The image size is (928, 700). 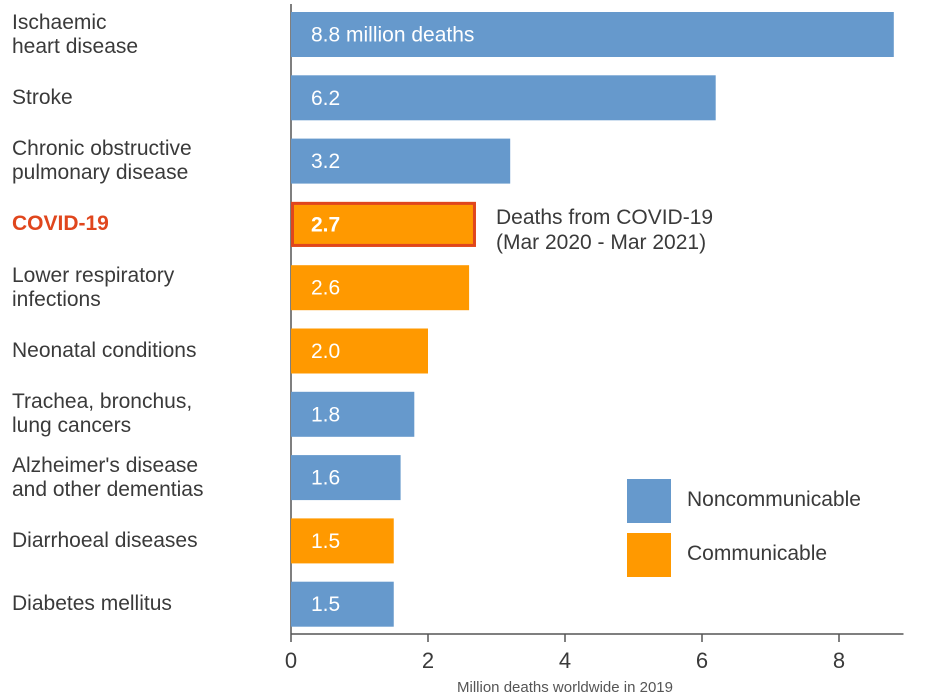 I want to click on bar-value-label: 2.6, so click(x=325, y=288).